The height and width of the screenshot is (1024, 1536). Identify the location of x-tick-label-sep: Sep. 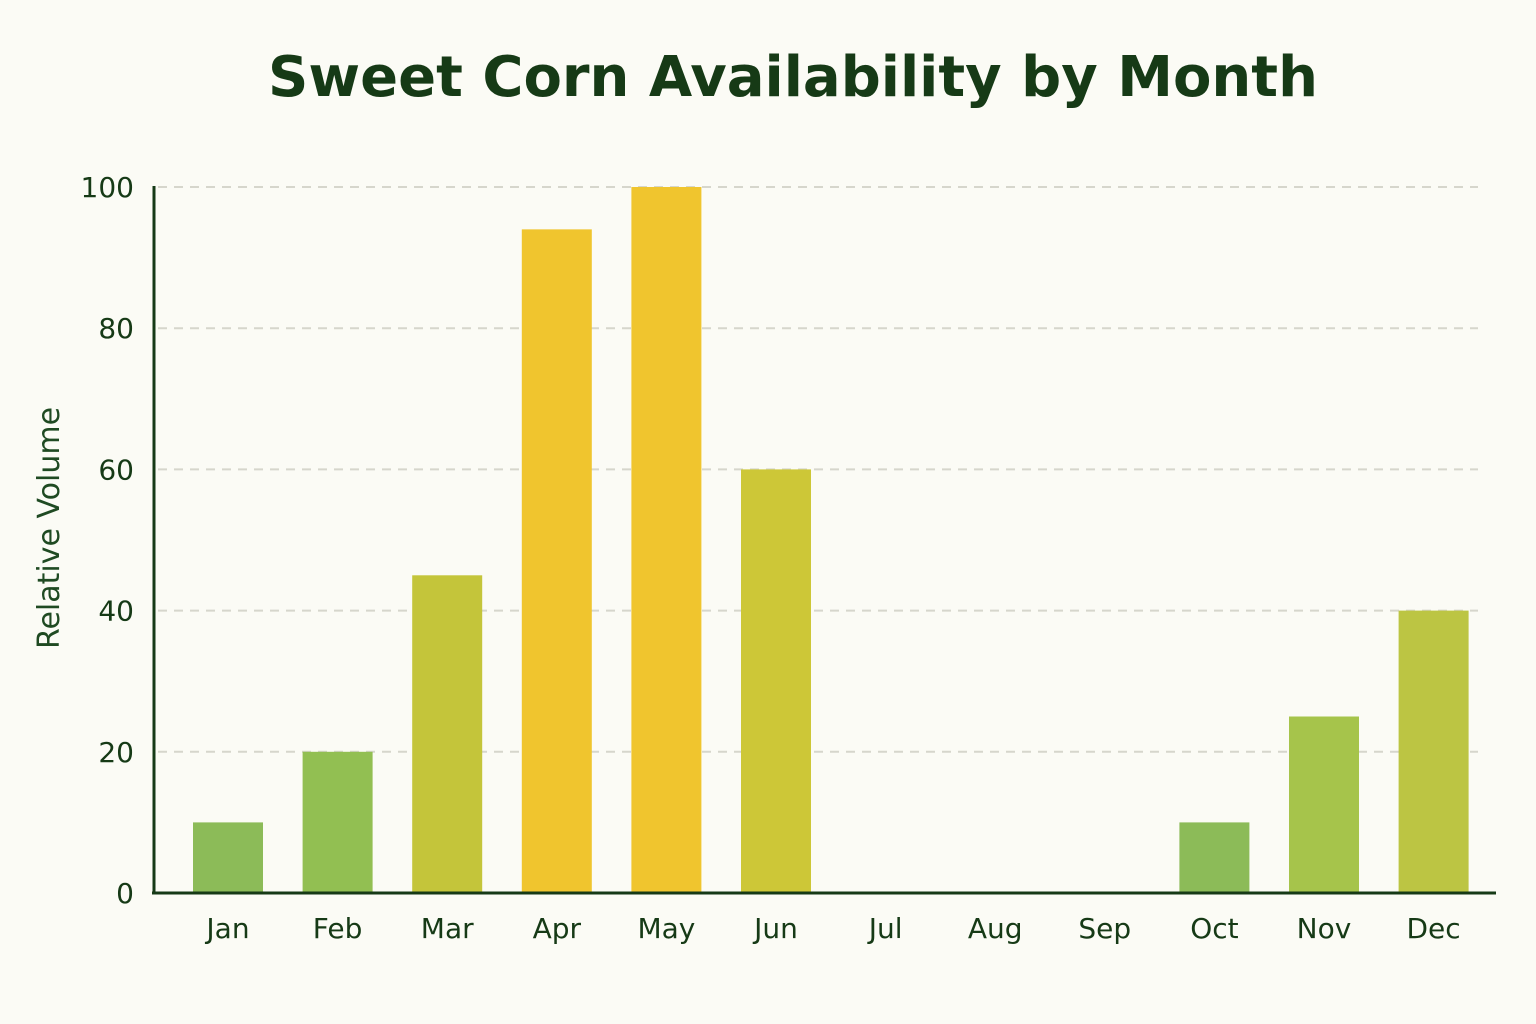
(1104, 928).